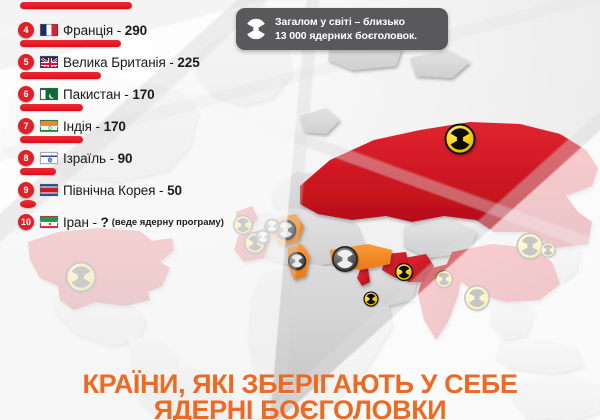 The image size is (600, 420). I want to click on global-total-line-2: 13 000 ядерних боєголовок., so click(346, 36).